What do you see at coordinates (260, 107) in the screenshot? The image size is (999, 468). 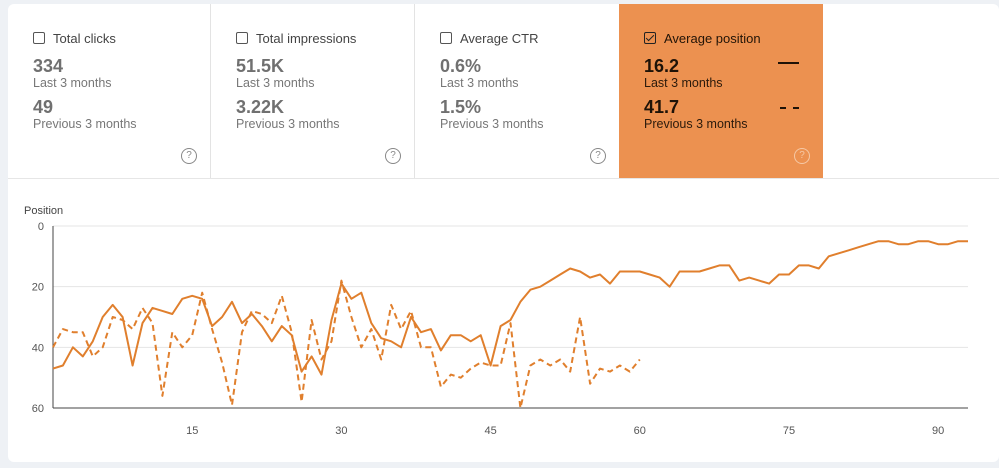 I see `previous-value: 3.22K` at bounding box center [260, 107].